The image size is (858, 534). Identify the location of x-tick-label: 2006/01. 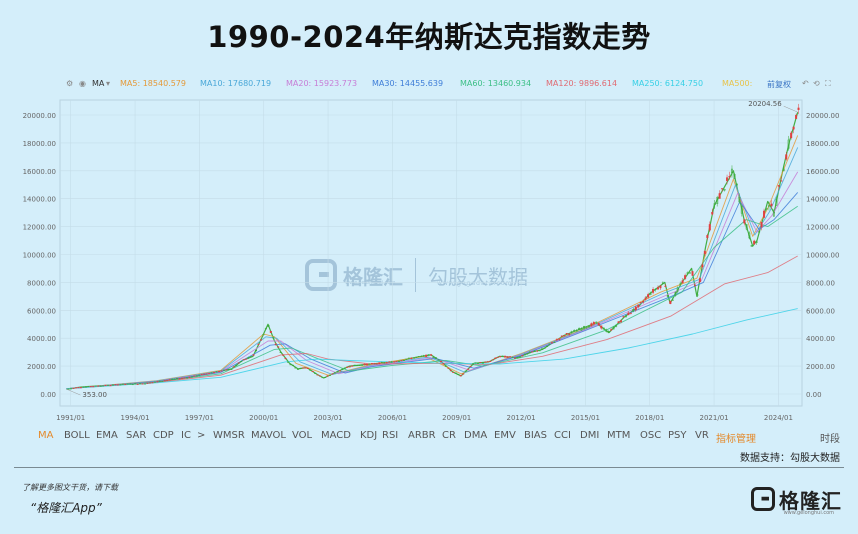
(392, 418).